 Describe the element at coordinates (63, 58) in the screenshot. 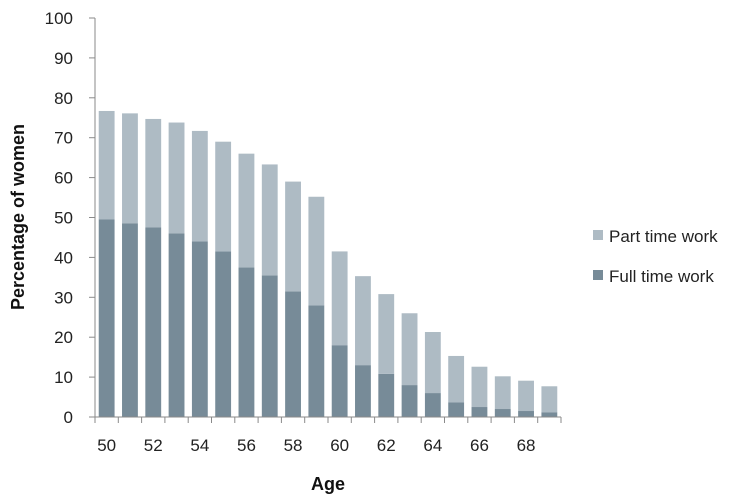

I see `y-tick-label: 90` at that location.